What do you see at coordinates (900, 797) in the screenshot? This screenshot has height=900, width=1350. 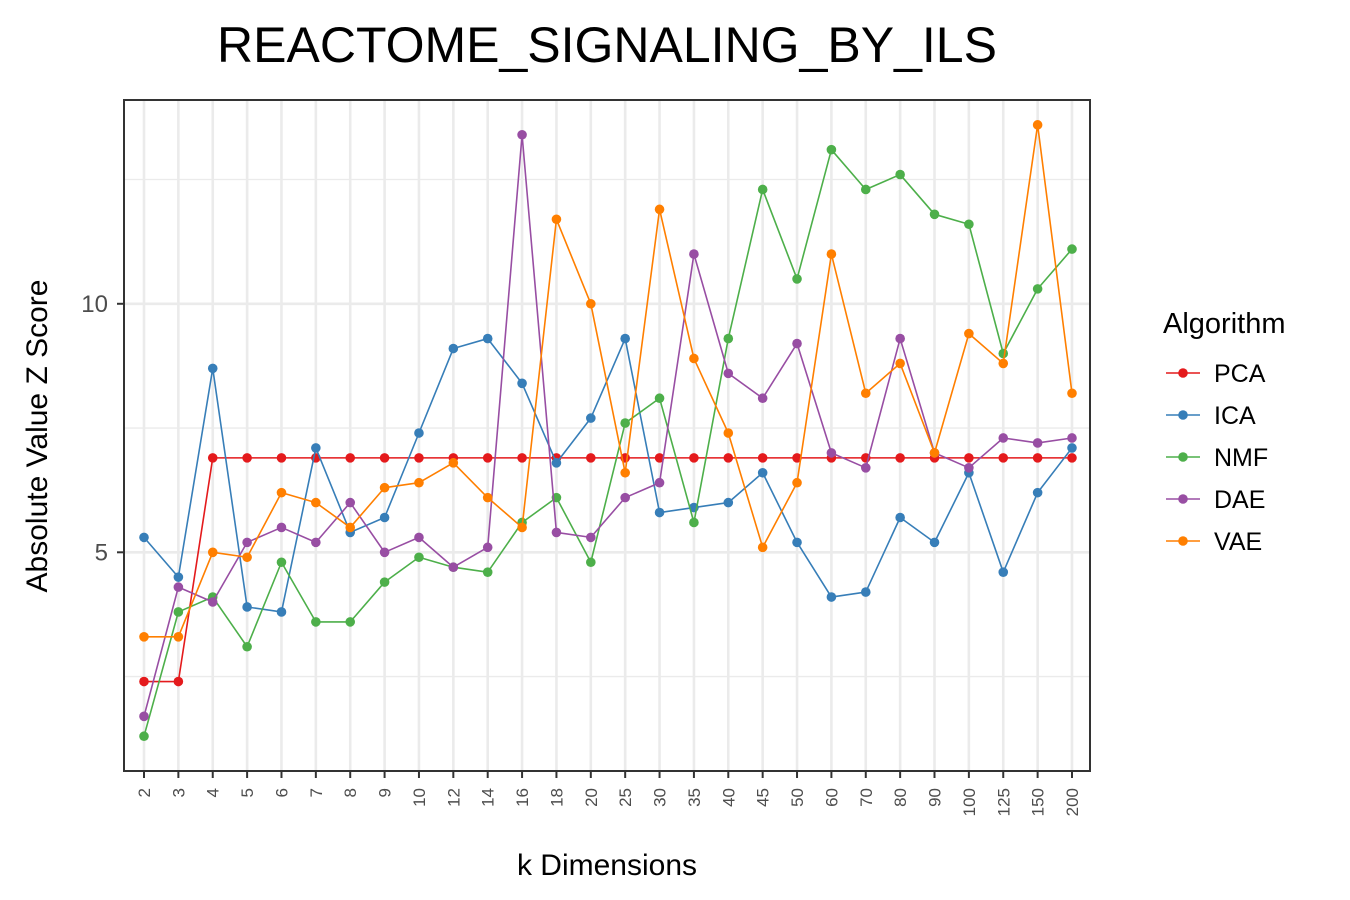 I see `x-tick-label: 80` at bounding box center [900, 797].